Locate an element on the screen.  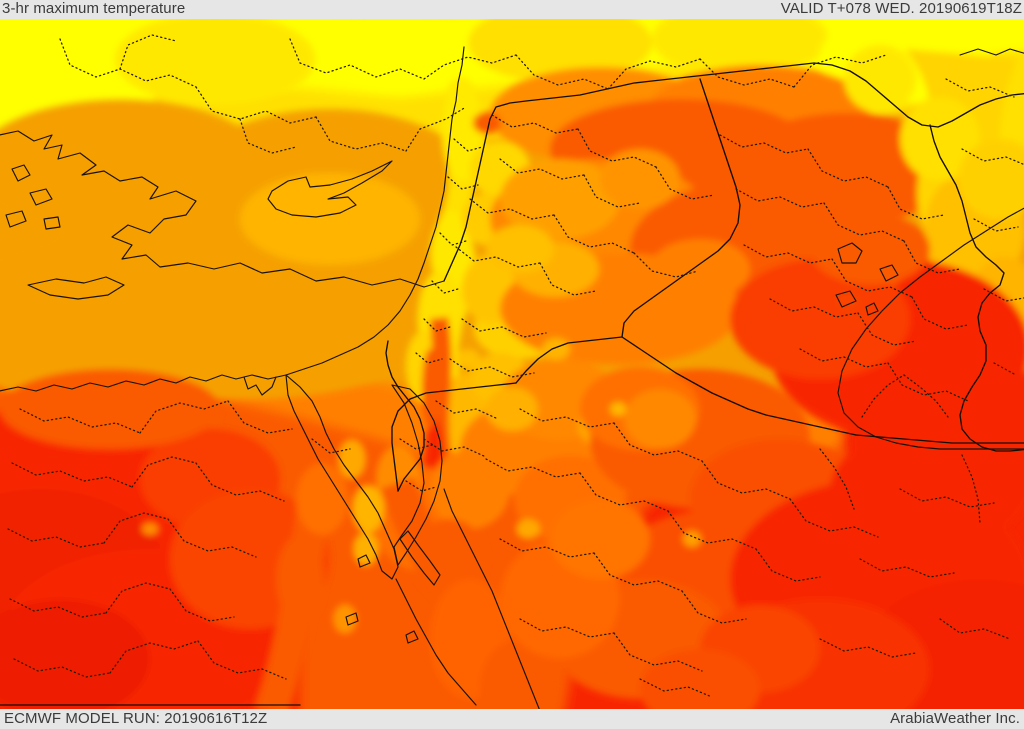
page-title: 3-hr maximum temperature is located at coordinates (94, 8).